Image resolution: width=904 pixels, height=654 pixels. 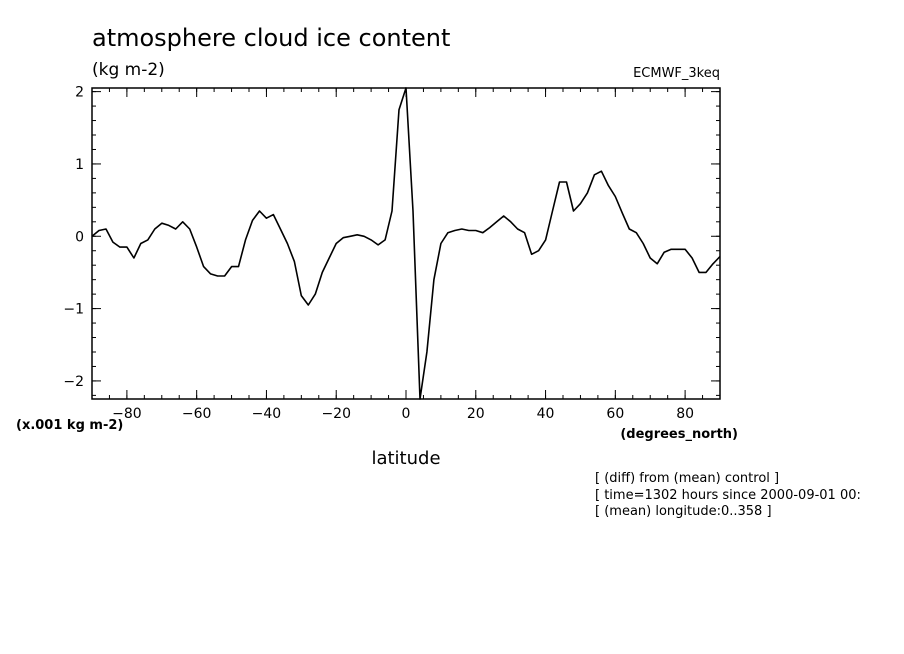 What do you see at coordinates (476, 414) in the screenshot?
I see `x-tick-label: 20` at bounding box center [476, 414].